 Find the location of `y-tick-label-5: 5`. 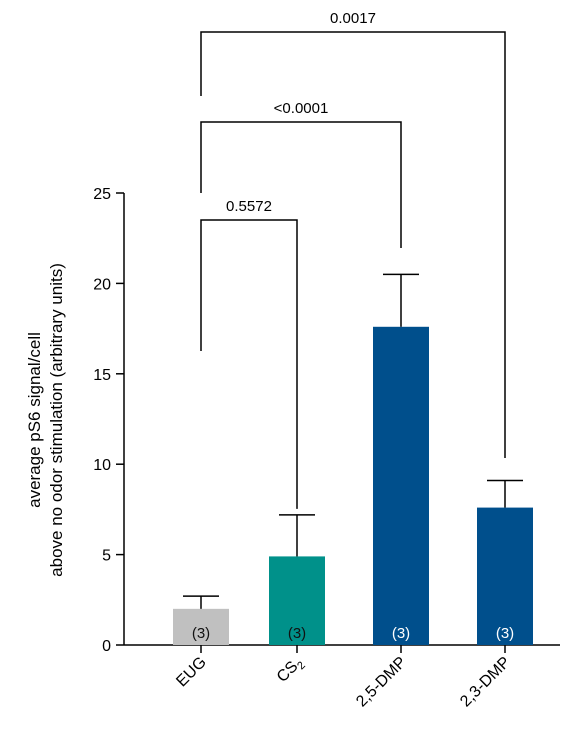

y-tick-label-5: 5 is located at coordinates (106, 556).